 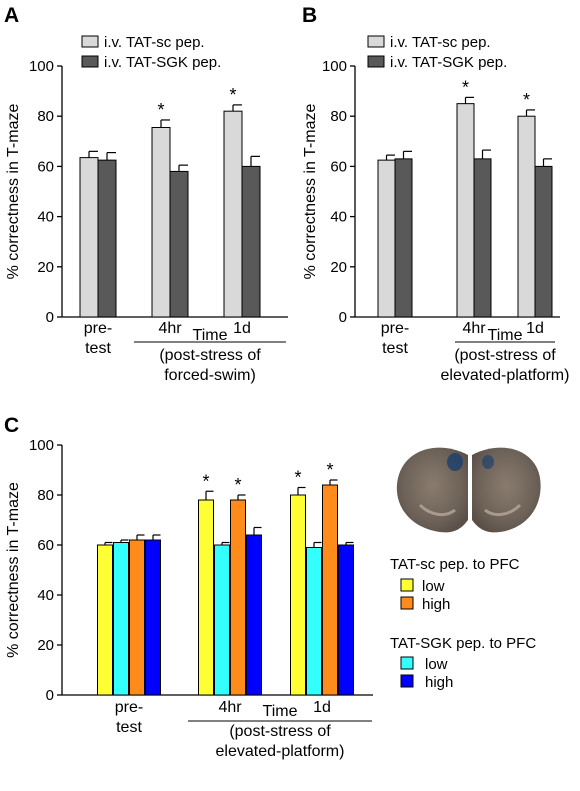 I want to click on legend-label-sgk-high: high, so click(x=439, y=682).